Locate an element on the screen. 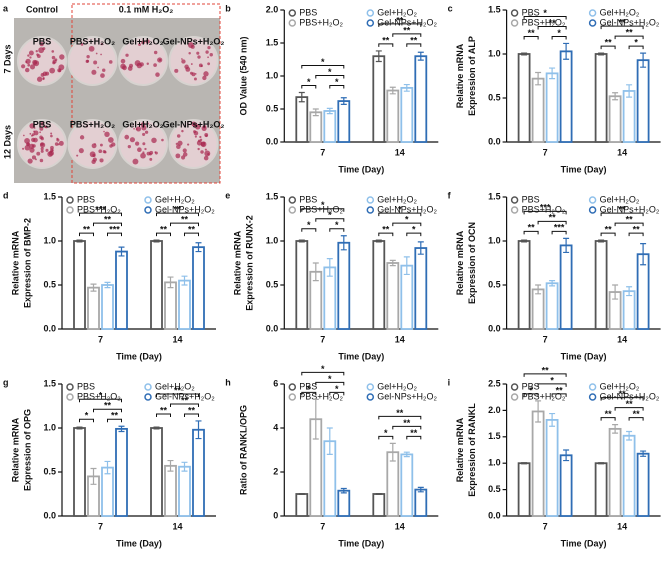 This screenshot has height=561, width=667. y-tick-label: 2.5 is located at coordinates (494, 383).